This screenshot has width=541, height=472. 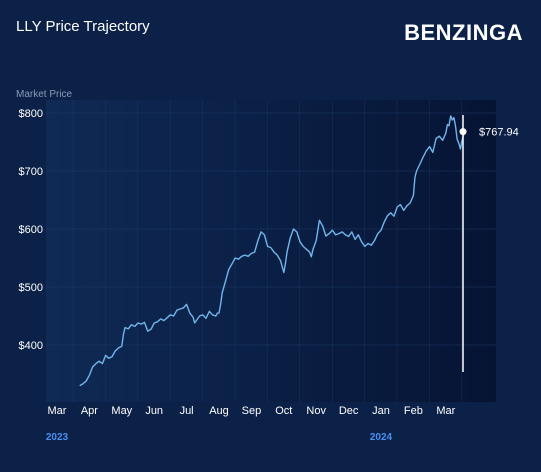 What do you see at coordinates (316, 411) in the screenshot?
I see `x-tick-label: Nov` at bounding box center [316, 411].